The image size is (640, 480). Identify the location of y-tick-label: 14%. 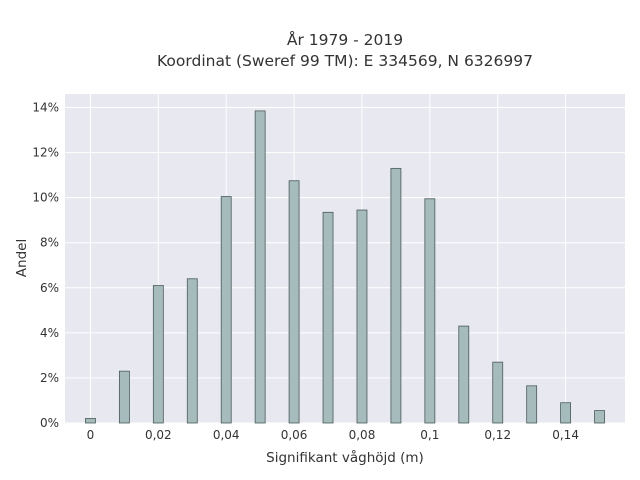
(45, 108).